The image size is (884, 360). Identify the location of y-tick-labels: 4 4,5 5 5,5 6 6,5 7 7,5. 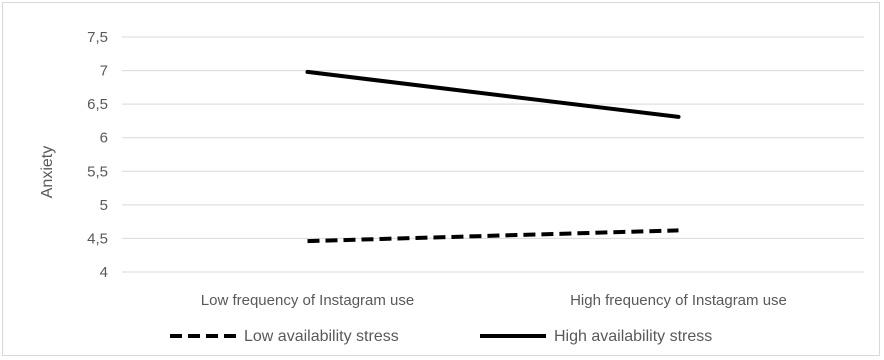
(97, 155).